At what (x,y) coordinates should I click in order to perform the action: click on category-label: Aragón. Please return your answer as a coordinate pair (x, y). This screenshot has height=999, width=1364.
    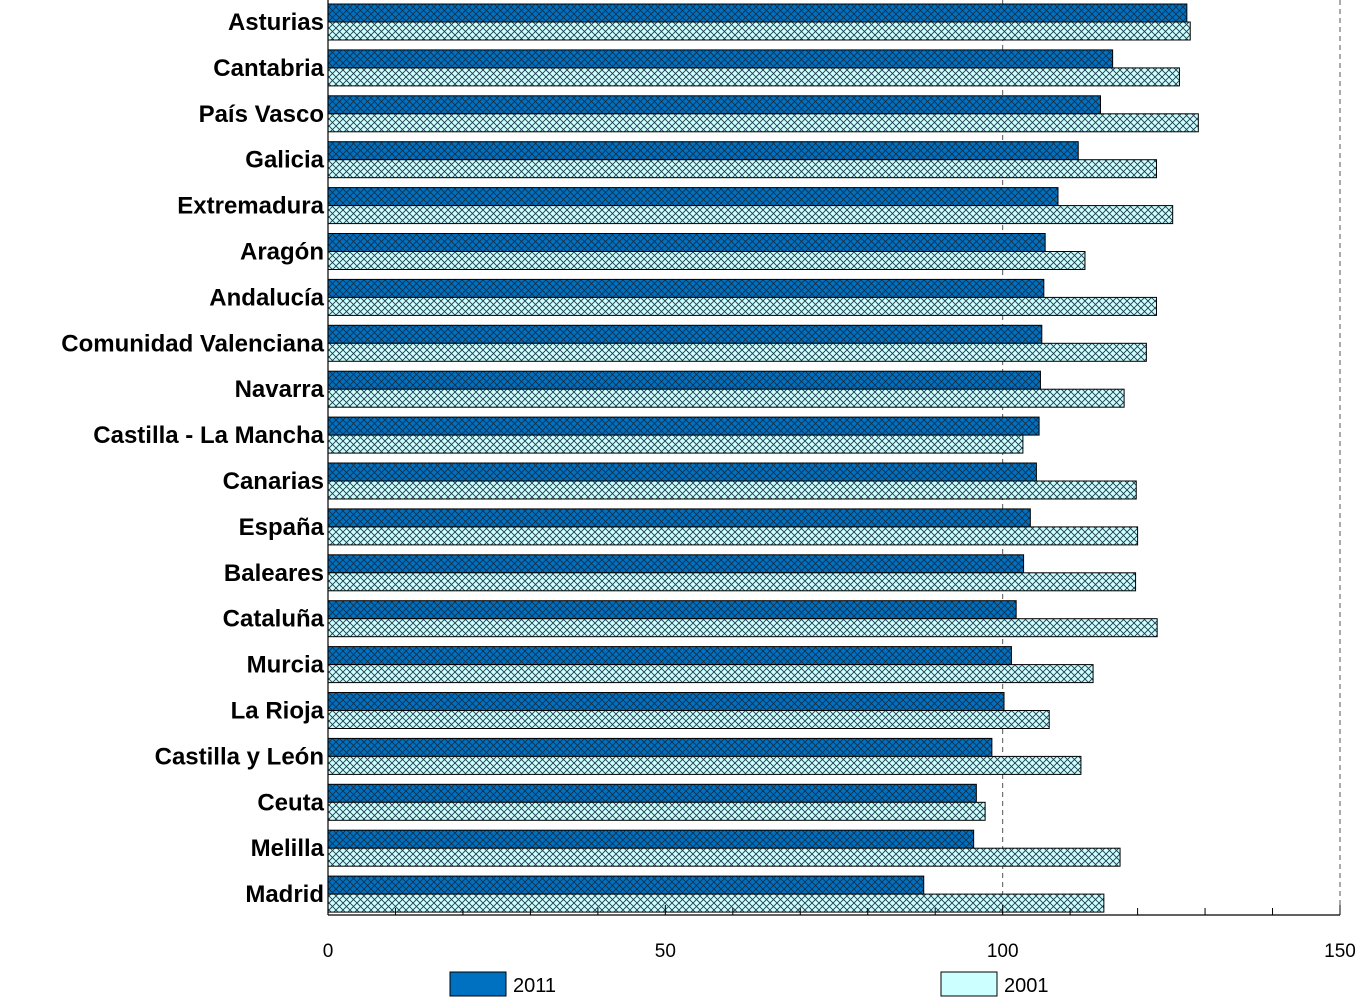
    Looking at the image, I should click on (282, 252).